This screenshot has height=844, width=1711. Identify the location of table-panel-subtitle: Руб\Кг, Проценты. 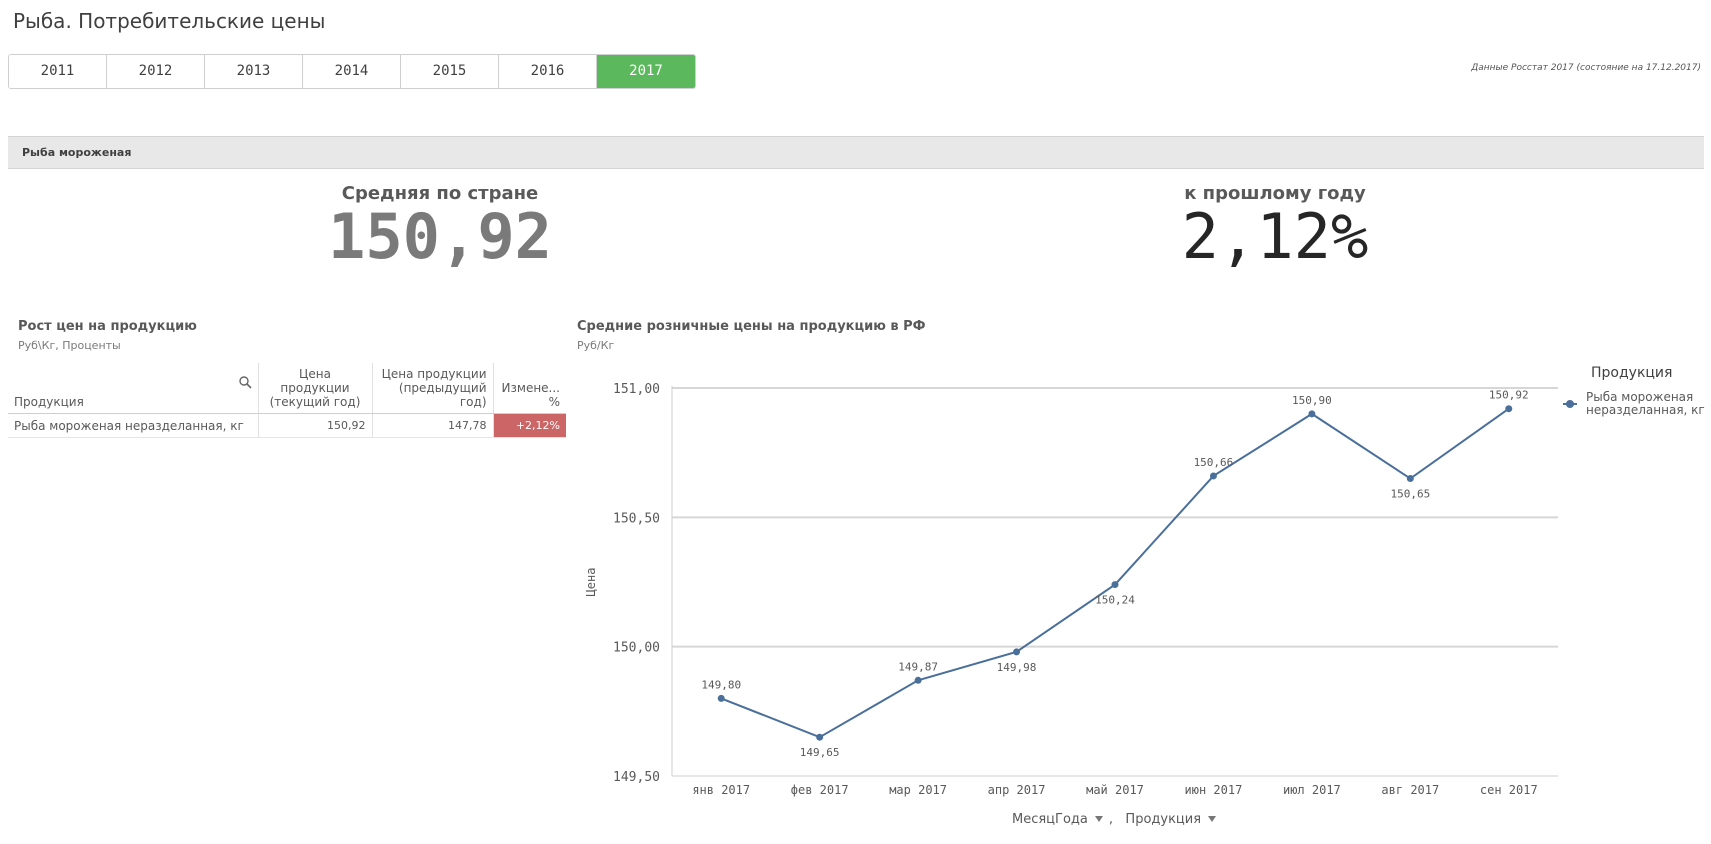
(69, 345).